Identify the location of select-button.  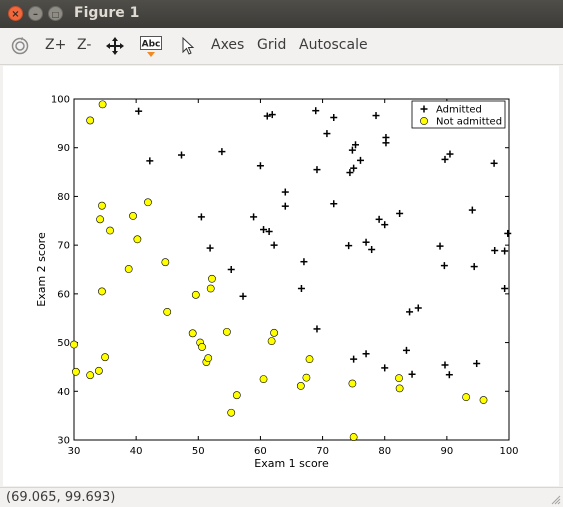
(189, 46).